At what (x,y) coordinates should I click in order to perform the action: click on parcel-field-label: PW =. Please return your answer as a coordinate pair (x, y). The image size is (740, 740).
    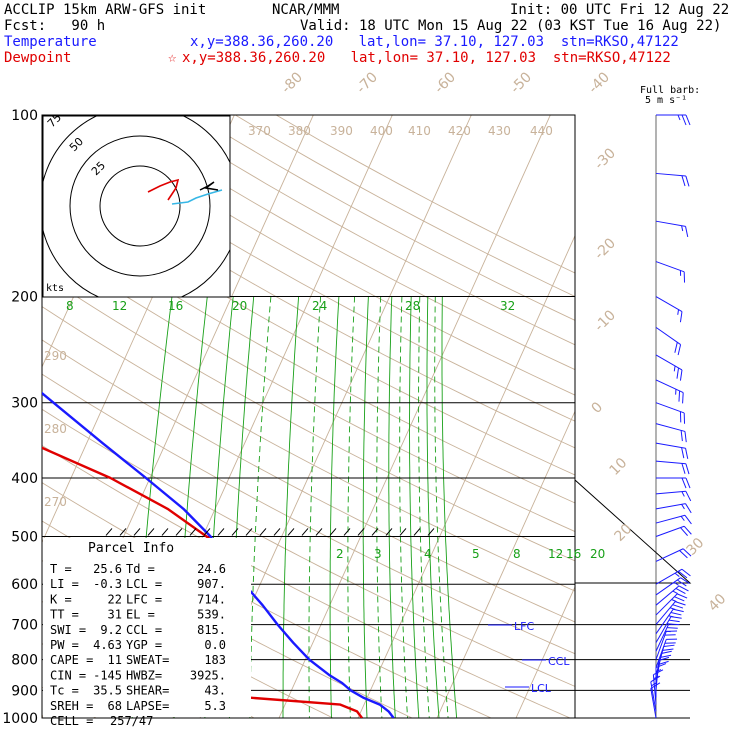
    Looking at the image, I should click on (64, 645).